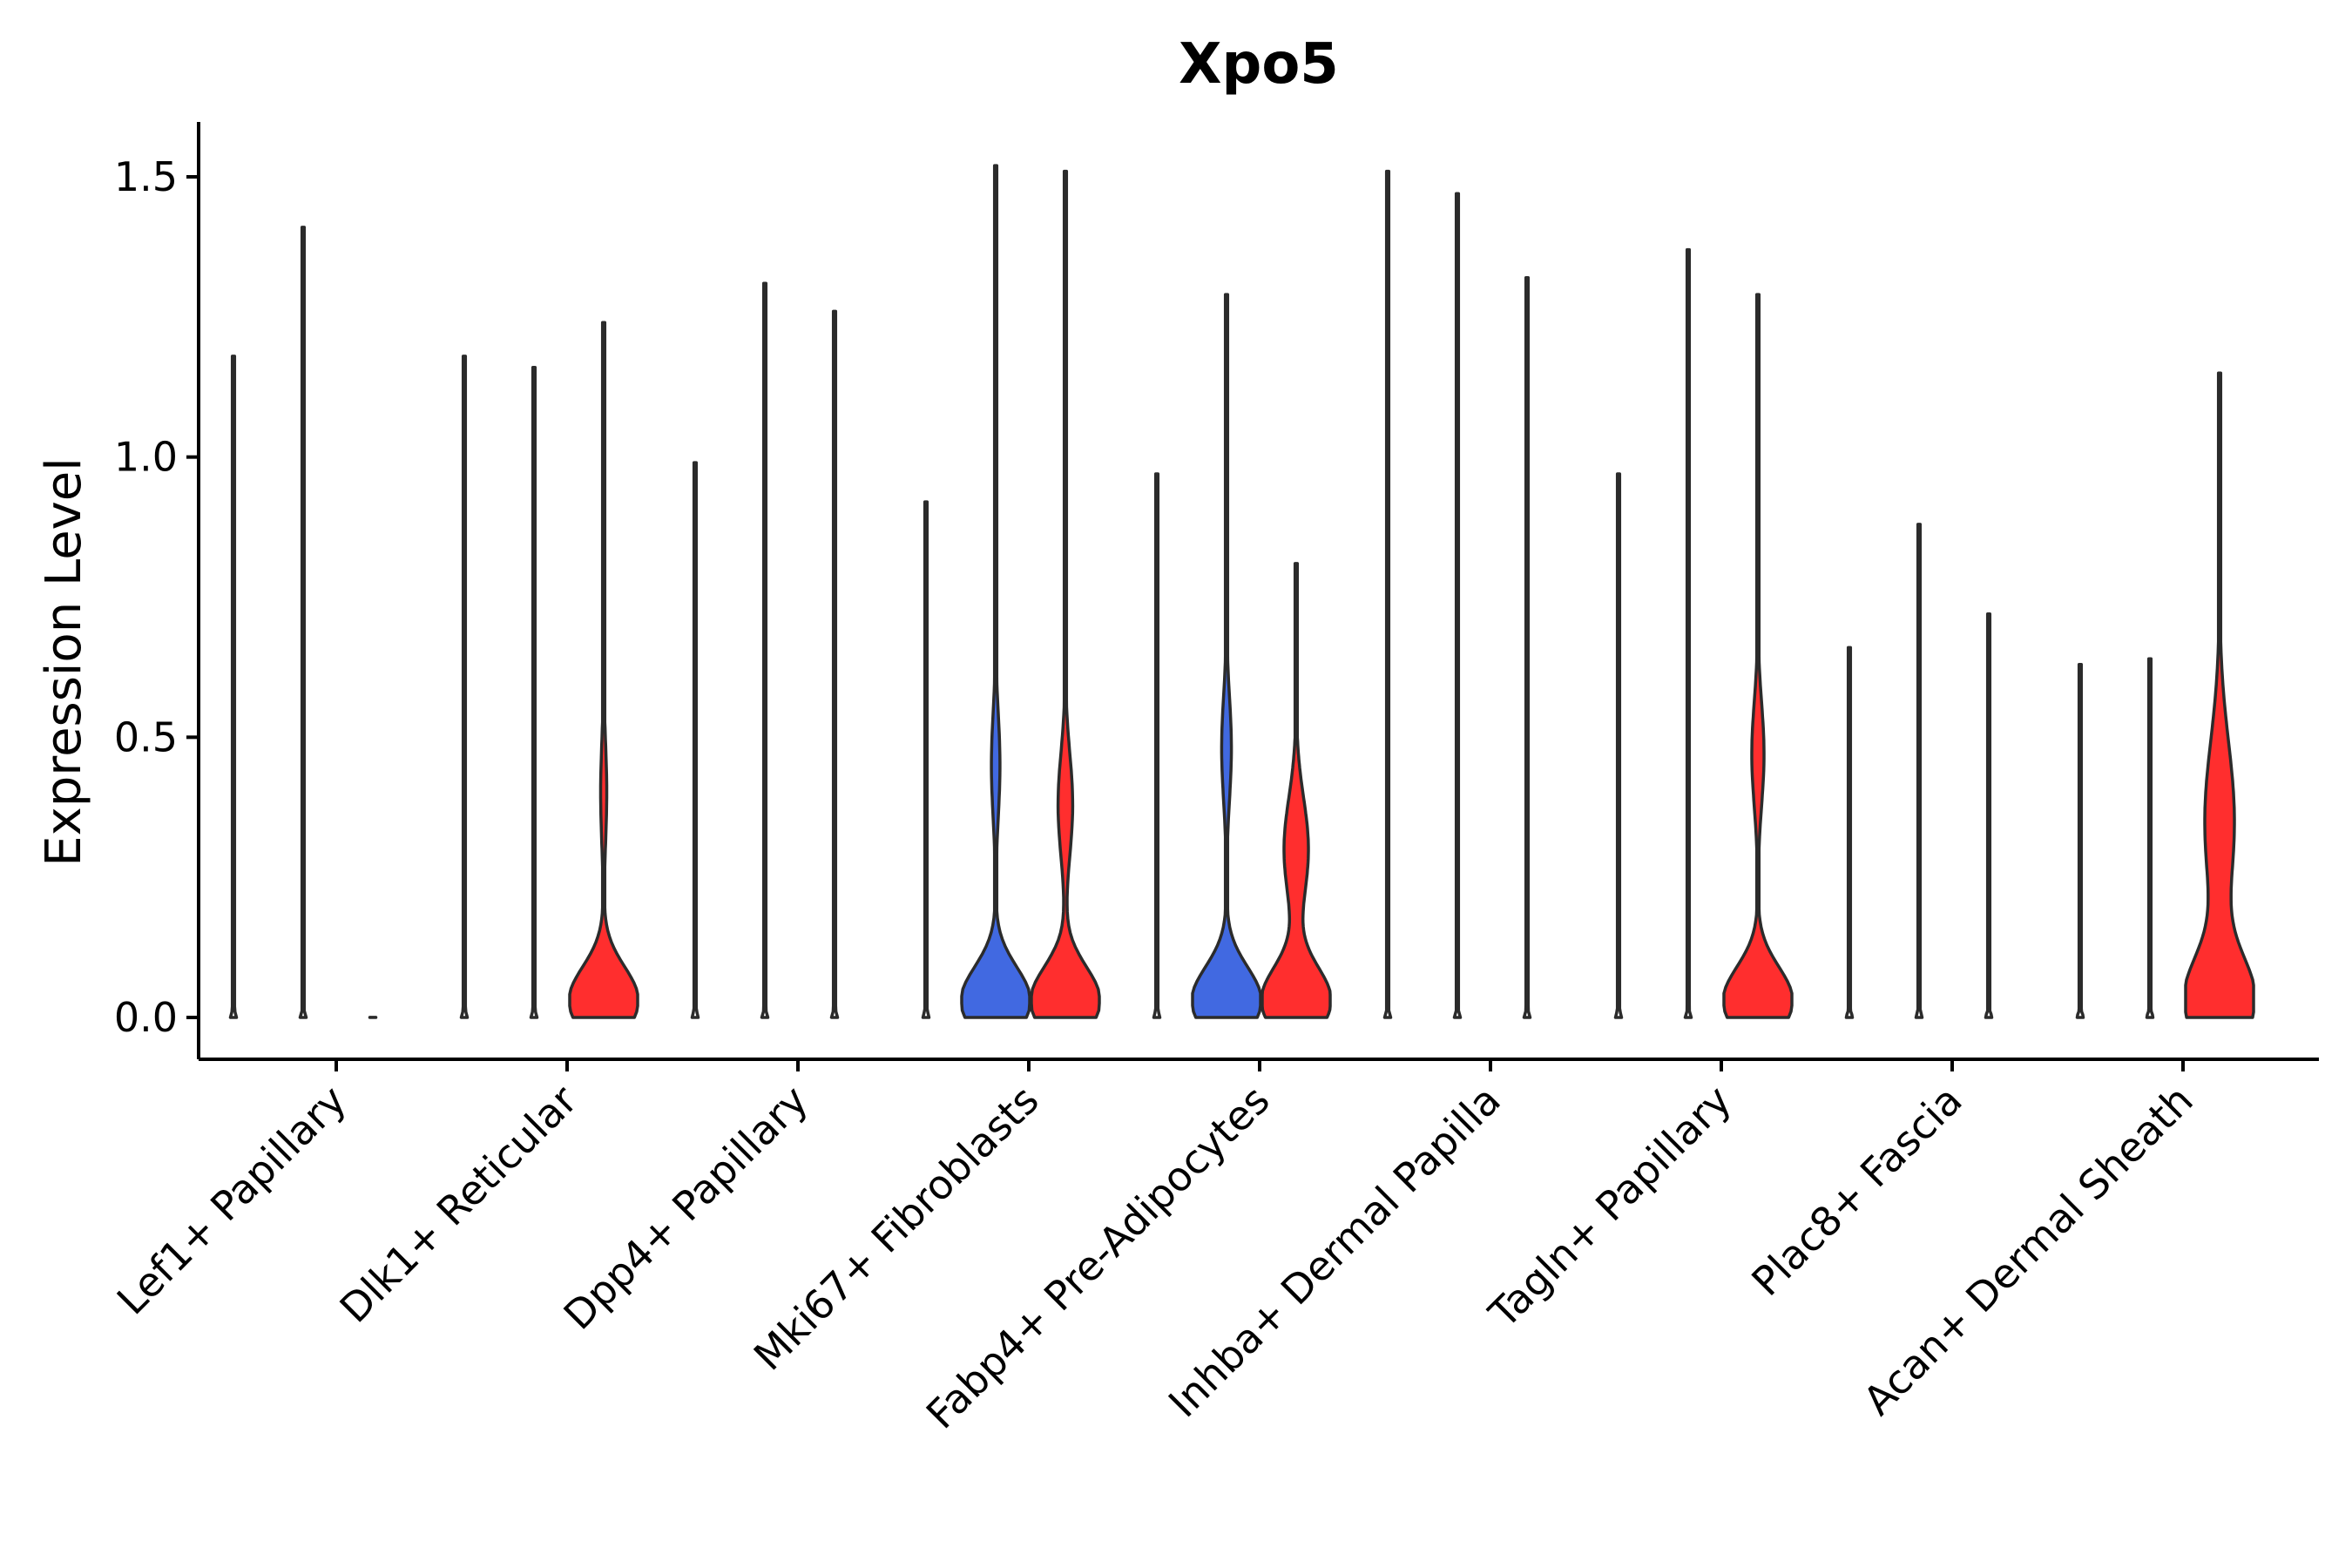  I want to click on x-tick-label: Plac8+ Fascia, so click(1856, 1191).